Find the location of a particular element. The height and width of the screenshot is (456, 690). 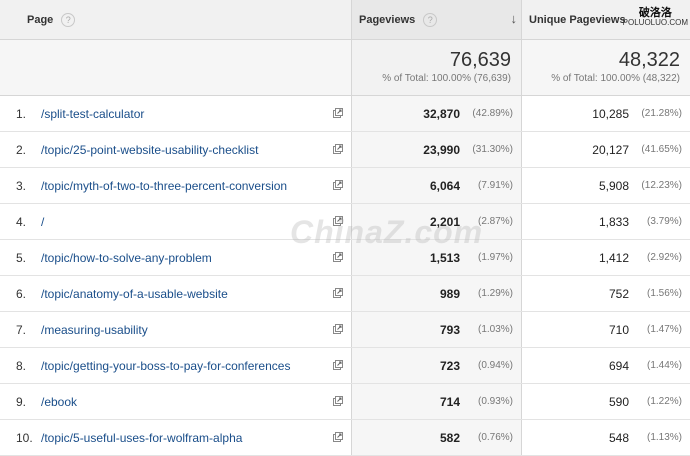

table-header: Page ? Pageviews ? ↓ Unique Pageviews is located at coordinates (345, 20).